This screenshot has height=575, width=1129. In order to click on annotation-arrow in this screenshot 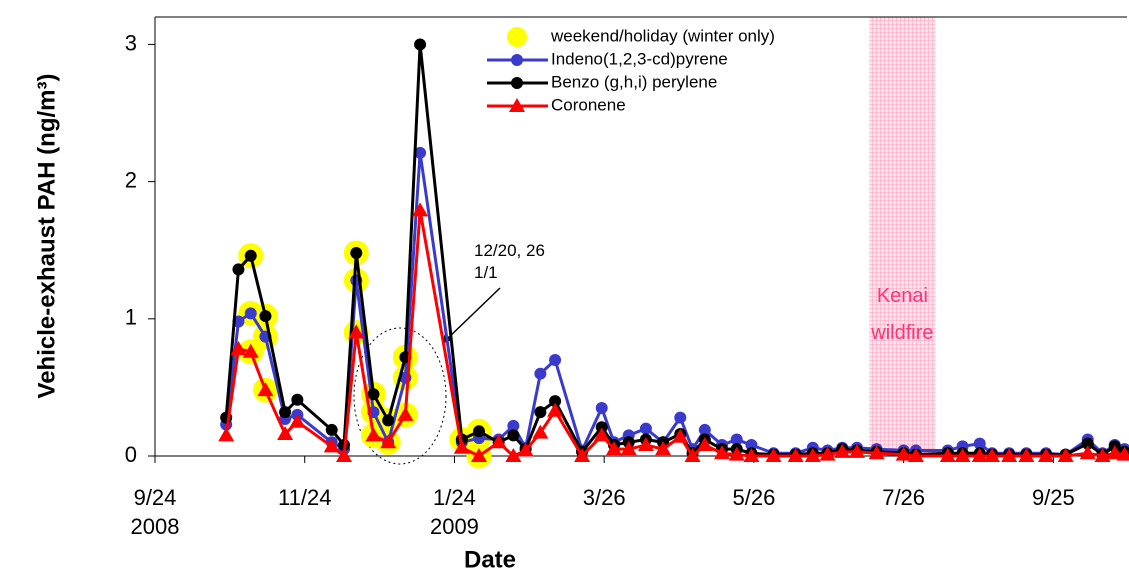, I will do `click(473, 314)`.